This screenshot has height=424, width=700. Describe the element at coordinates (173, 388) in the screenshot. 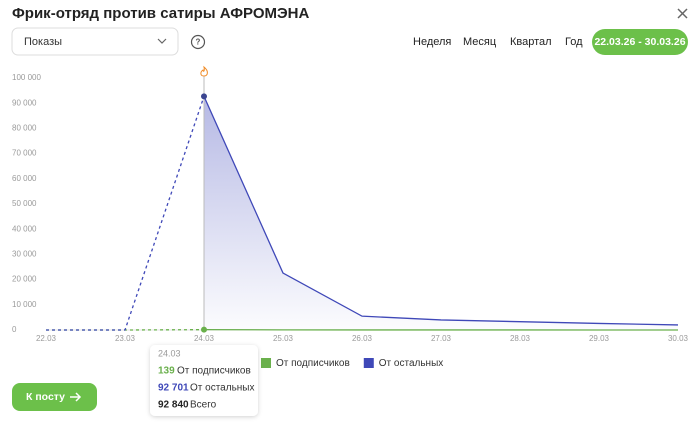

I see `tooltip-value: 92 701` at that location.